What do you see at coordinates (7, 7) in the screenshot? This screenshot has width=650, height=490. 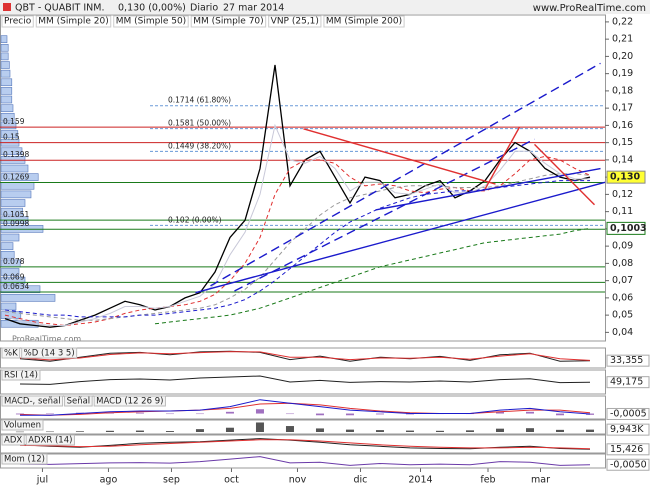 I see `icon` at bounding box center [7, 7].